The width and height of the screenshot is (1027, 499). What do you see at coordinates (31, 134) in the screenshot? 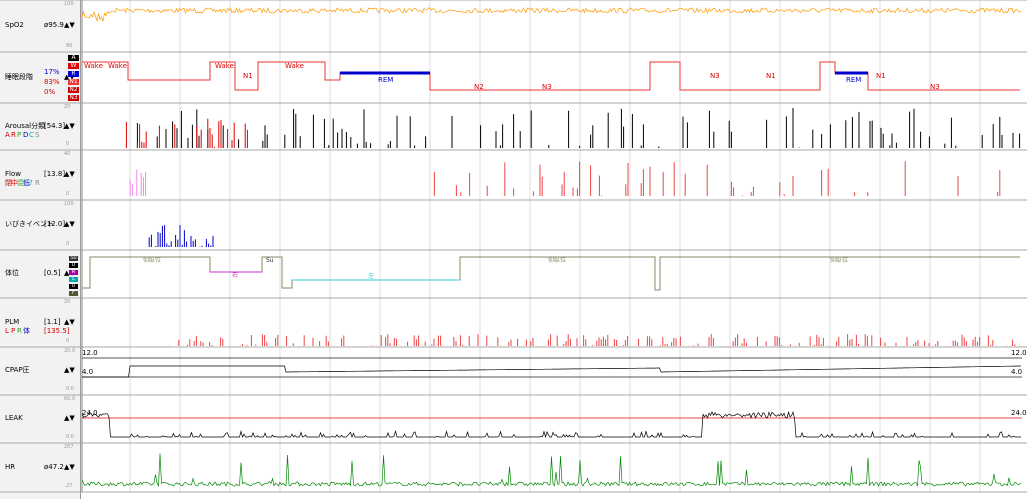
I see `legend-item: C` at bounding box center [31, 134].